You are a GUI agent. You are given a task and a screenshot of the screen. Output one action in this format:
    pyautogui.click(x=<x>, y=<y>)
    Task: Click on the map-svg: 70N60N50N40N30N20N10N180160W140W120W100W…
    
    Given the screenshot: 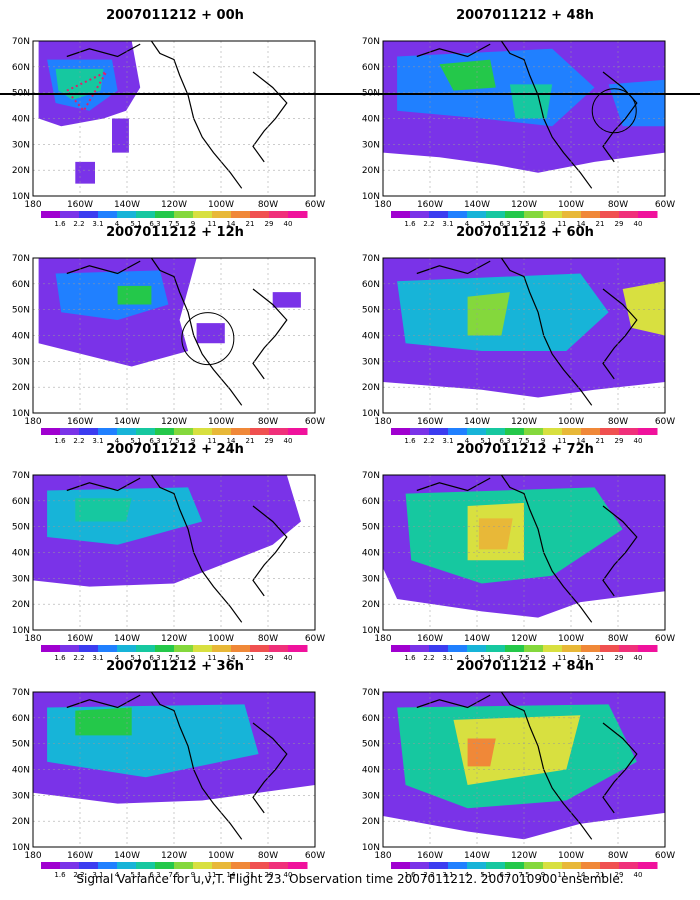 What is the action you would take?
    pyautogui.click(x=168, y=132)
    